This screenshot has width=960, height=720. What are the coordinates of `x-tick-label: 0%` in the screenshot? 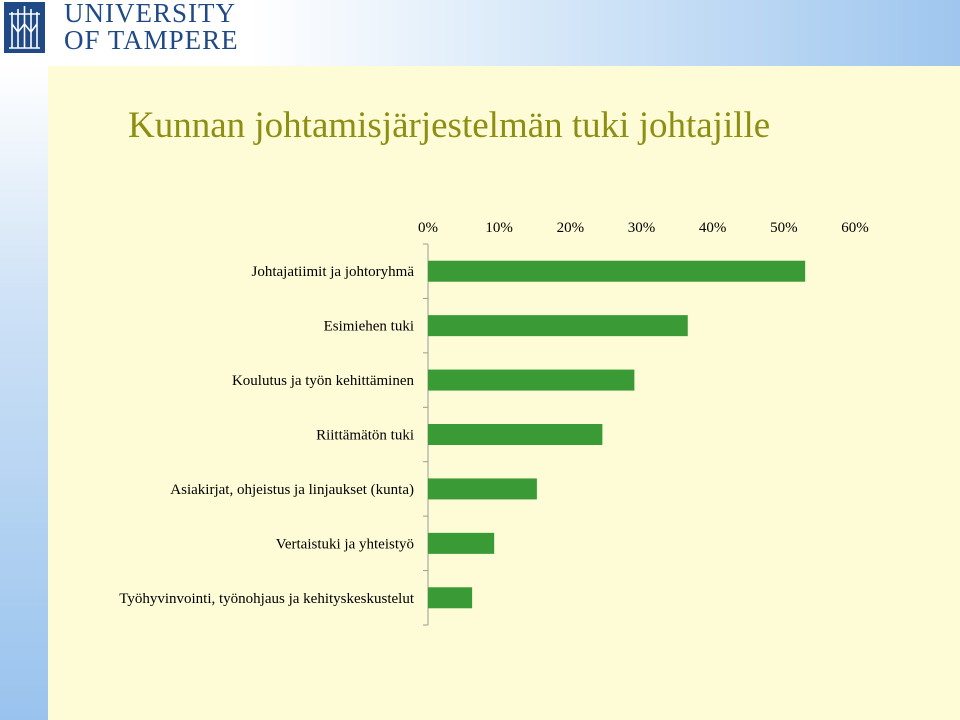 It's located at (428, 228).